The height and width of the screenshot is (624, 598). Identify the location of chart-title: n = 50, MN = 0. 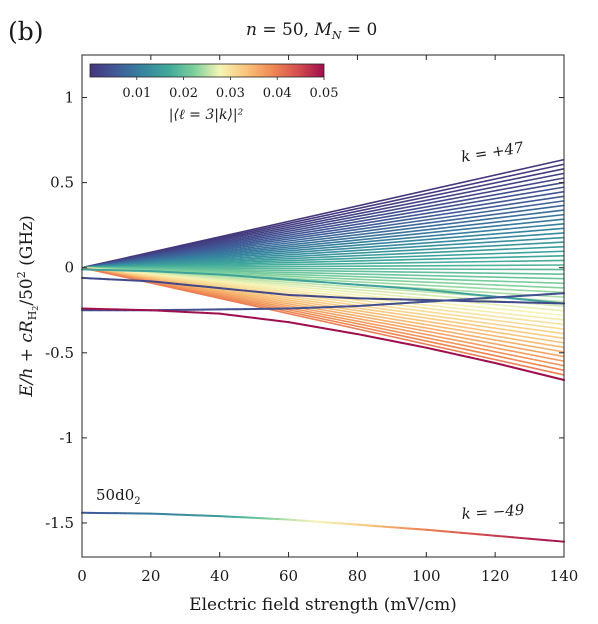
(311, 31).